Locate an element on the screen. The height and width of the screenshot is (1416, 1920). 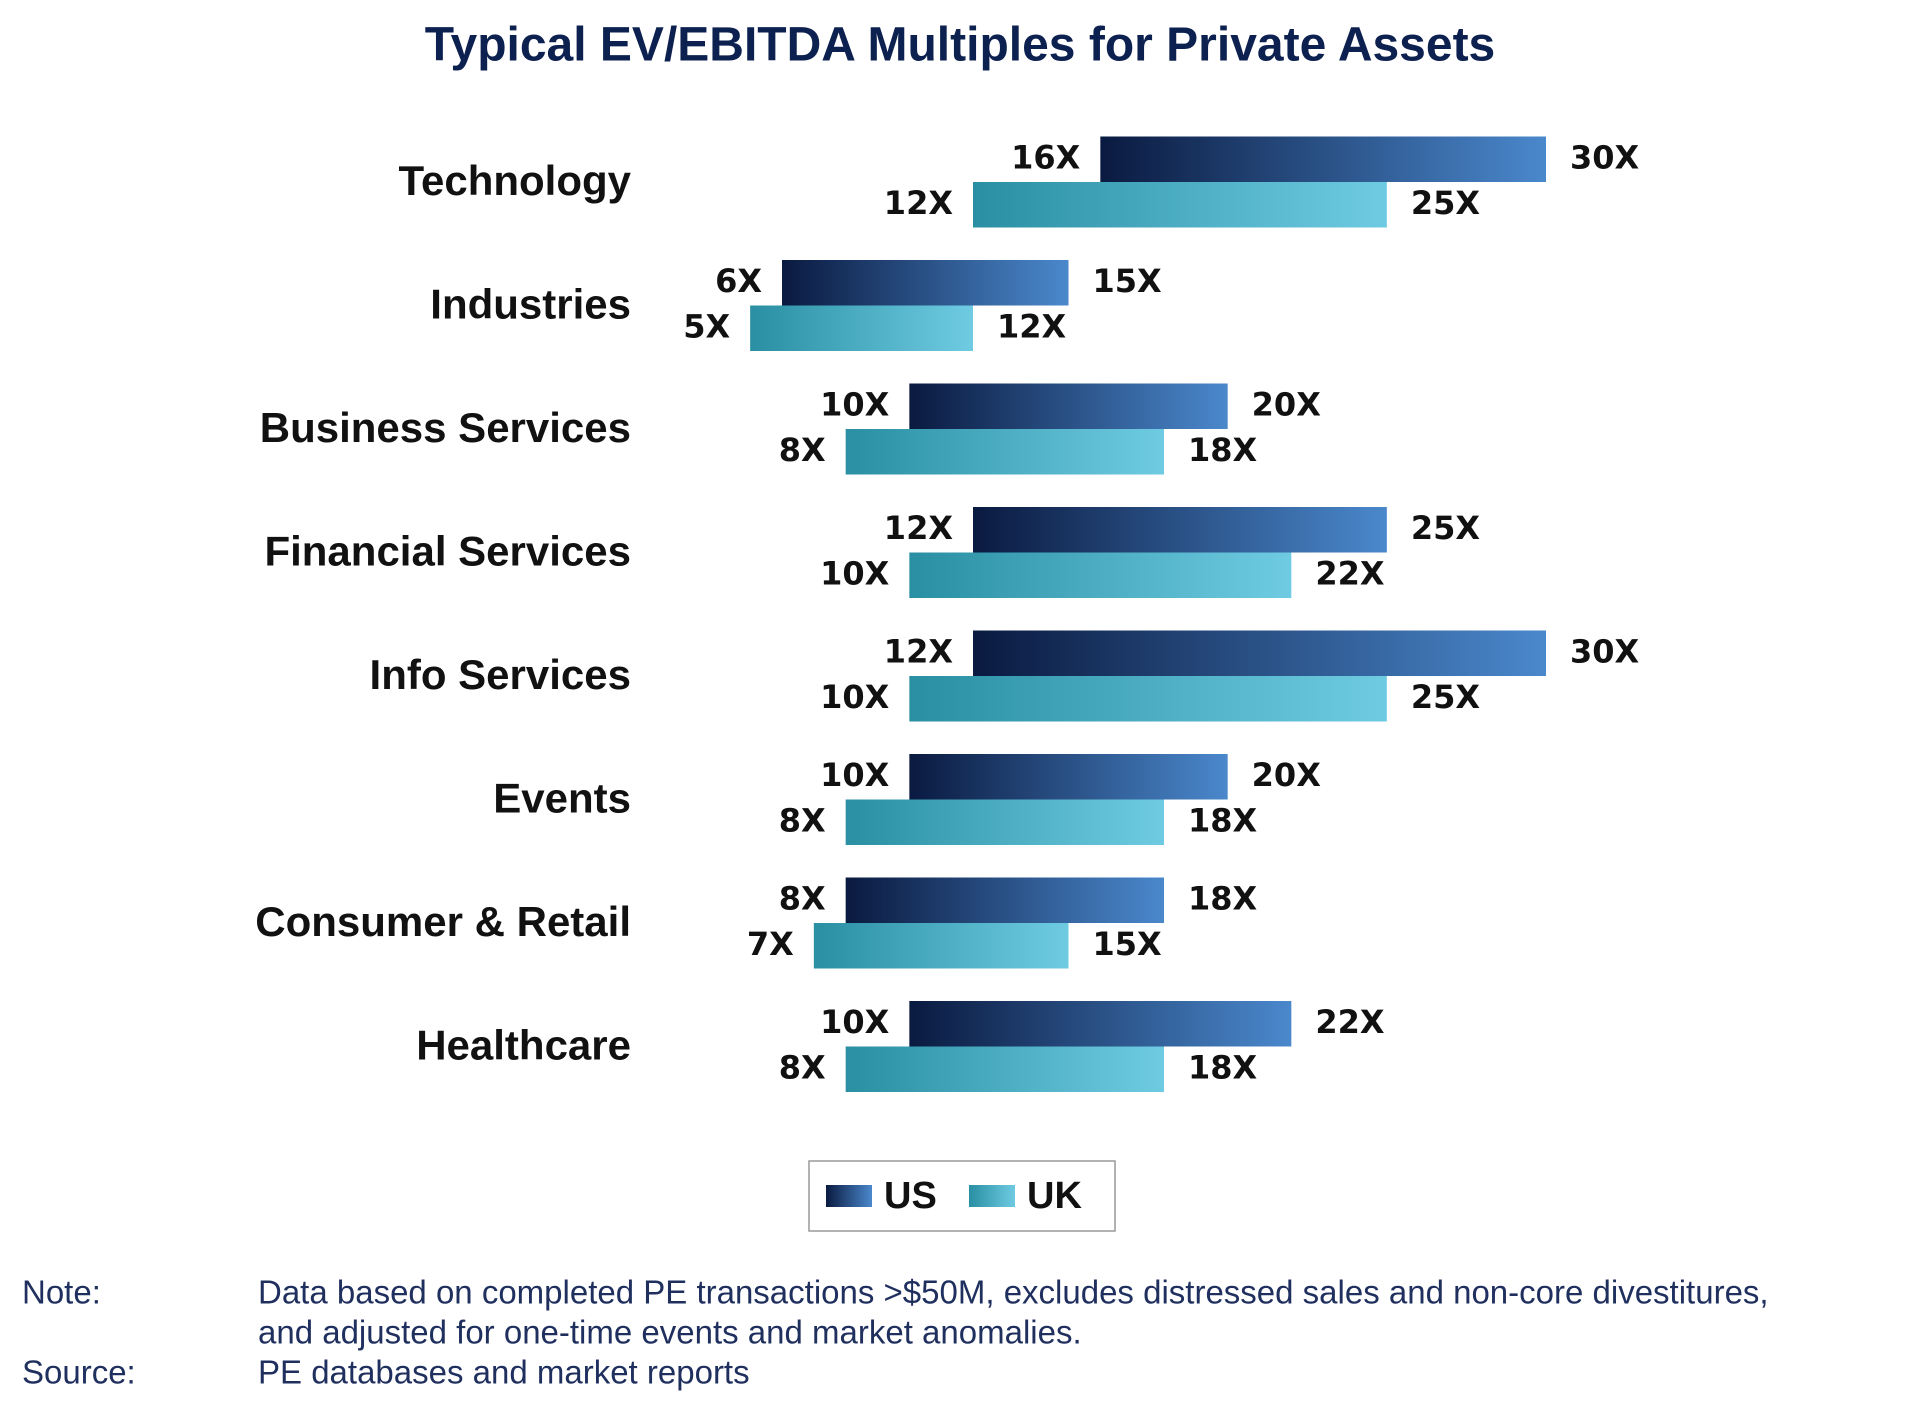
legend-label: US is located at coordinates (910, 1196).